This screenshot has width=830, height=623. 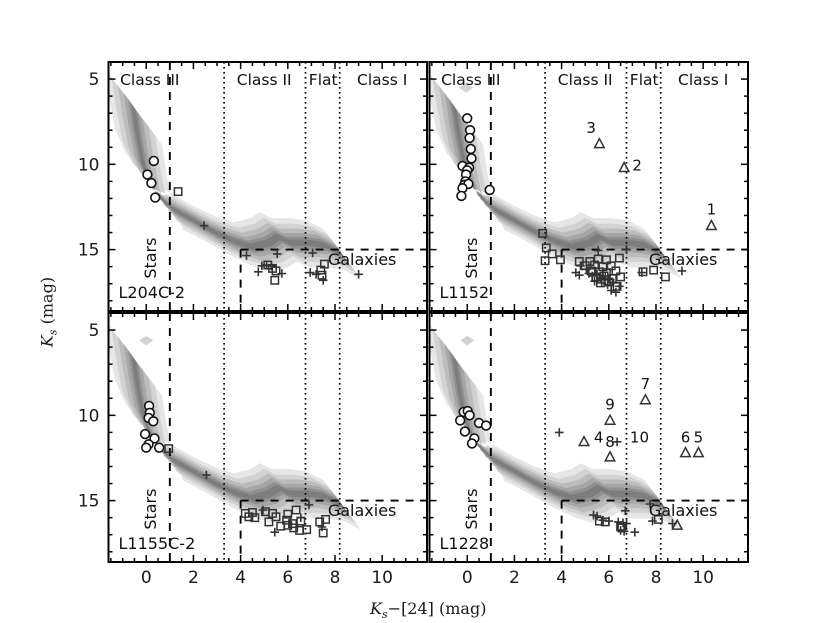 What do you see at coordinates (591, 128) in the screenshot?
I see `source-number-label: 3` at bounding box center [591, 128].